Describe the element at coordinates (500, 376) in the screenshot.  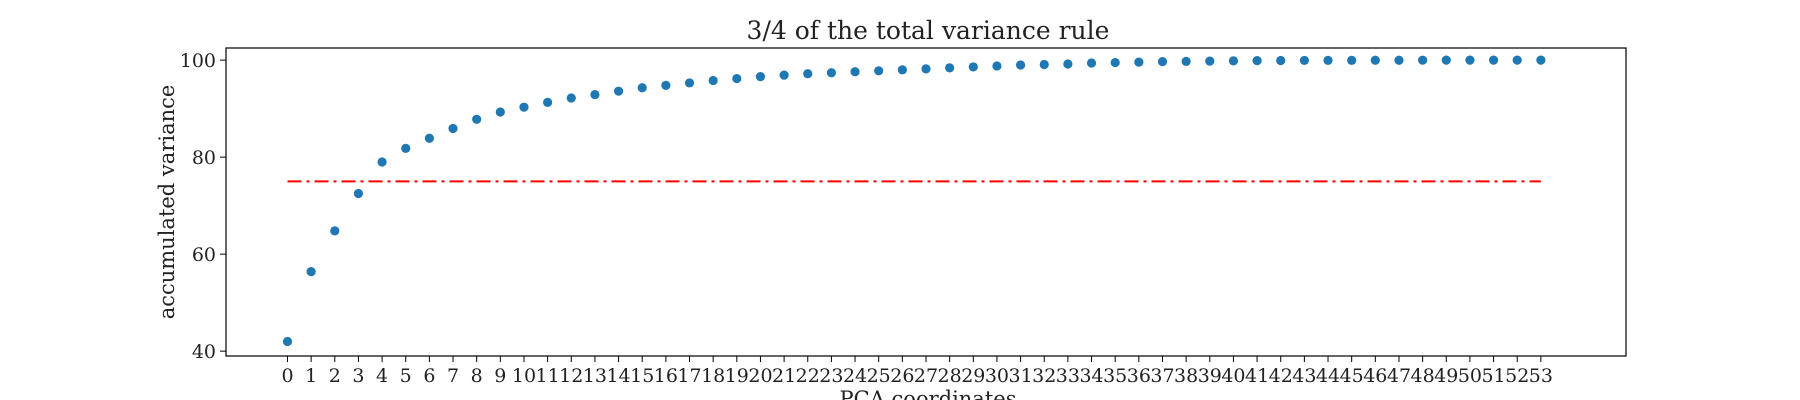
I see `x-tick-label: 9` at that location.